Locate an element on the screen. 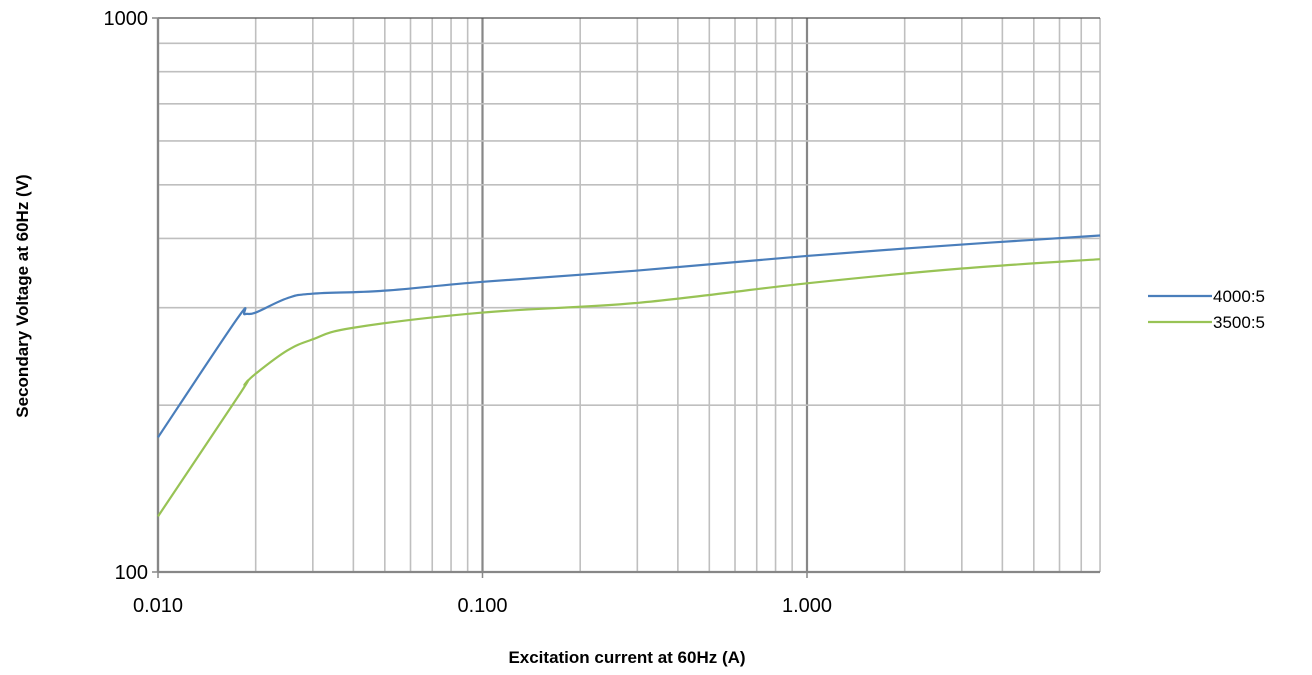 This screenshot has height=675, width=1312. x-tick-label: 0.010 is located at coordinates (158, 606).